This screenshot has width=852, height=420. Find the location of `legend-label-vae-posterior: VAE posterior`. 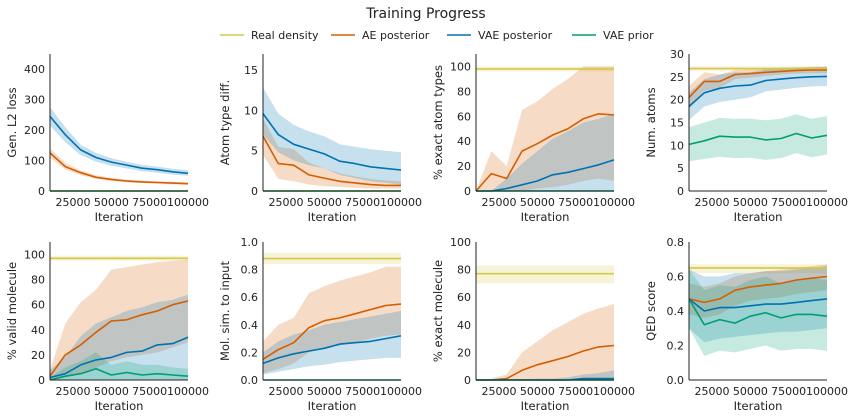

legend-label-vae-posterior: VAE posterior is located at coordinates (515, 35).